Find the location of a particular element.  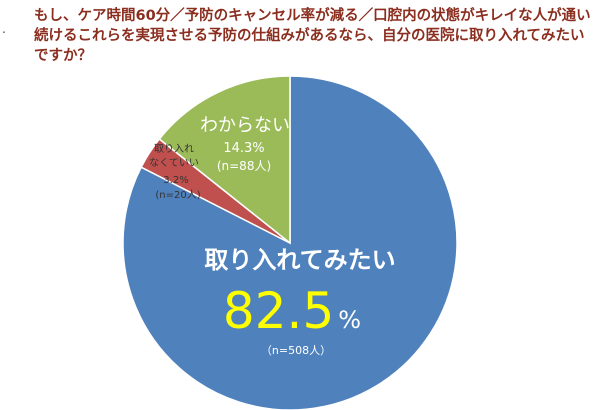

pie-slice-unknown is located at coordinates (224, 160).